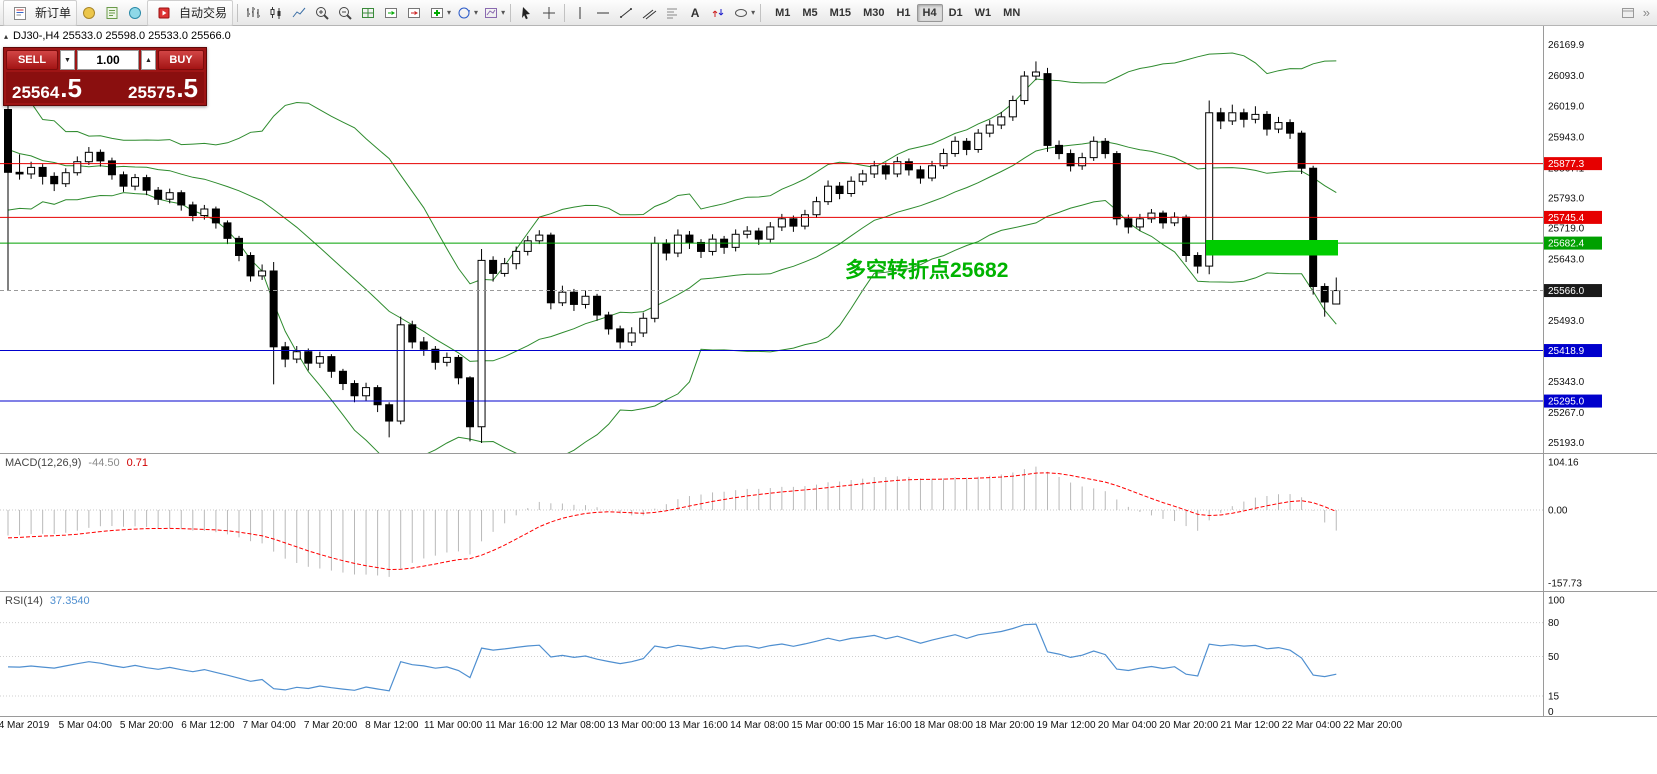  Describe the element at coordinates (626, 13) in the screenshot. I see `trendline-tool-icon` at that location.